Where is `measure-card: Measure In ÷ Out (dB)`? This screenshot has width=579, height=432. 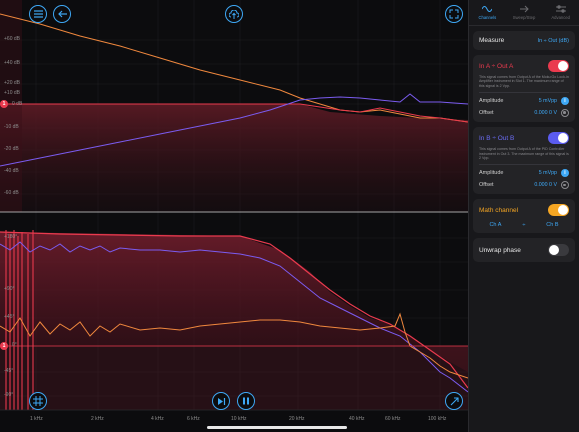
measure-card: Measure In ÷ Out (dB) is located at coordinates (524, 40).